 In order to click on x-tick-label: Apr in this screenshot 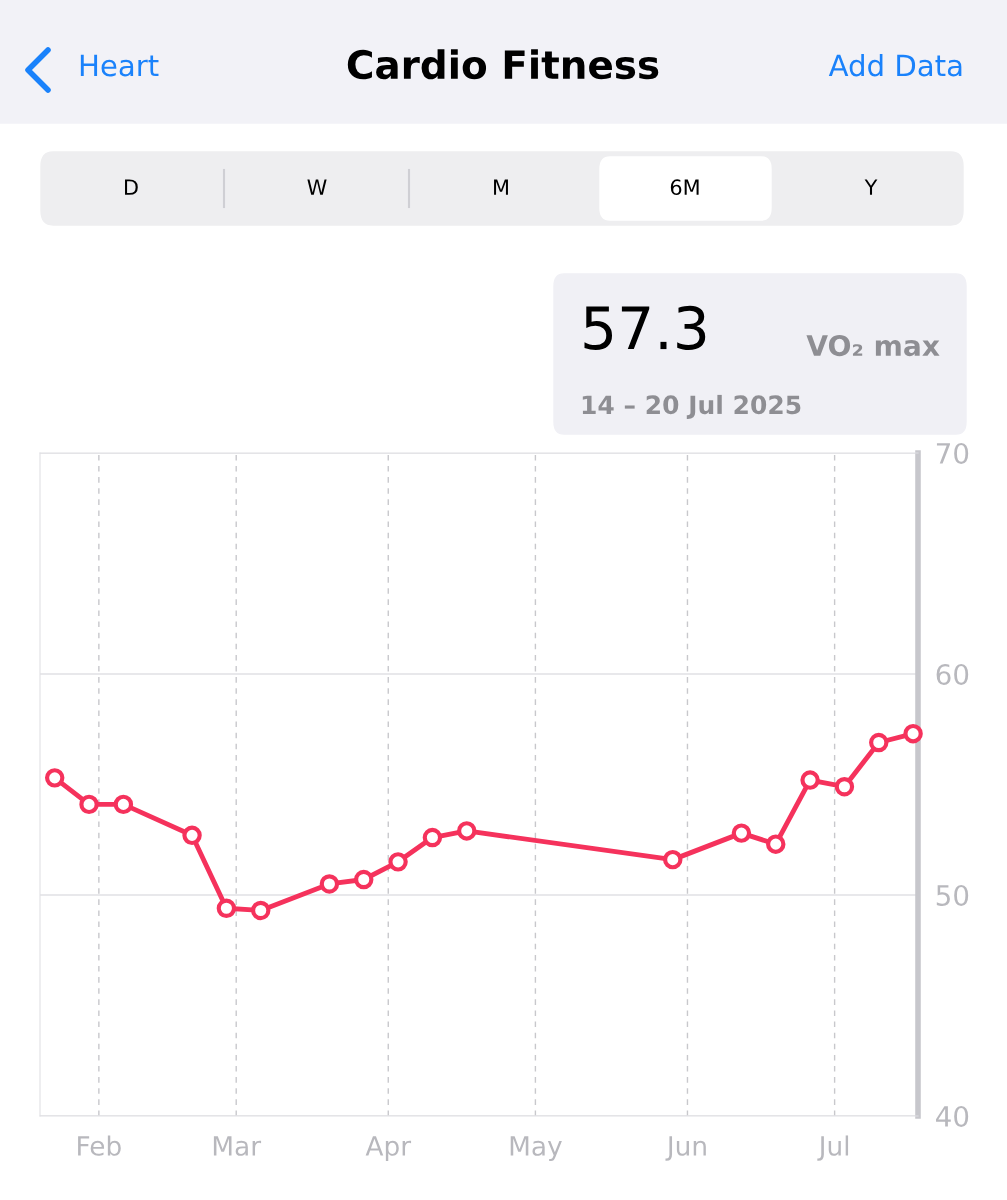, I will do `click(388, 1148)`.